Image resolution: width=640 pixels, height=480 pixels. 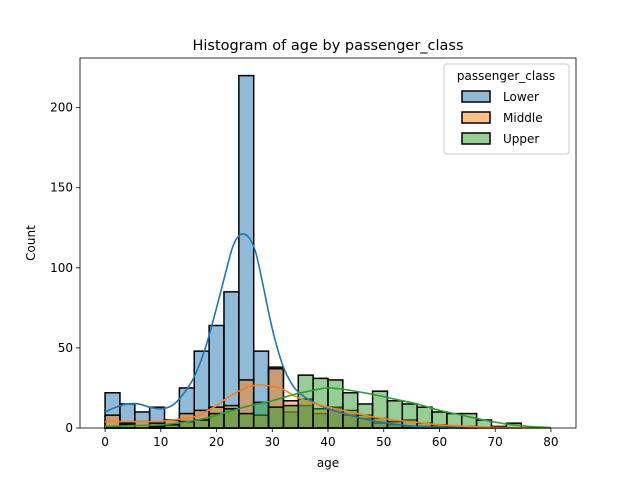 What do you see at coordinates (272, 442) in the screenshot?
I see `x-tick-label-30: 30` at bounding box center [272, 442].